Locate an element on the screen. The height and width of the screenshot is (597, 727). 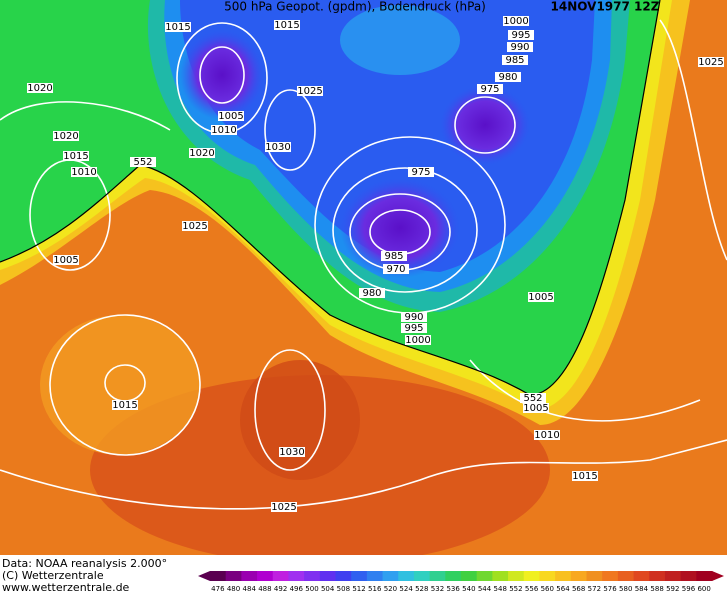
colorbar-label: 560 is located at coordinates (547, 589).